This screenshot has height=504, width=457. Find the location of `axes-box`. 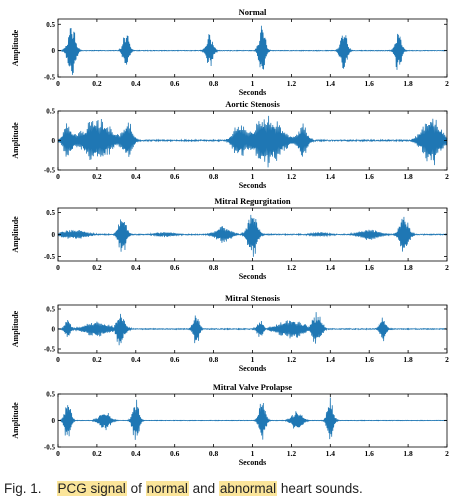

axes-box is located at coordinates (252, 48).